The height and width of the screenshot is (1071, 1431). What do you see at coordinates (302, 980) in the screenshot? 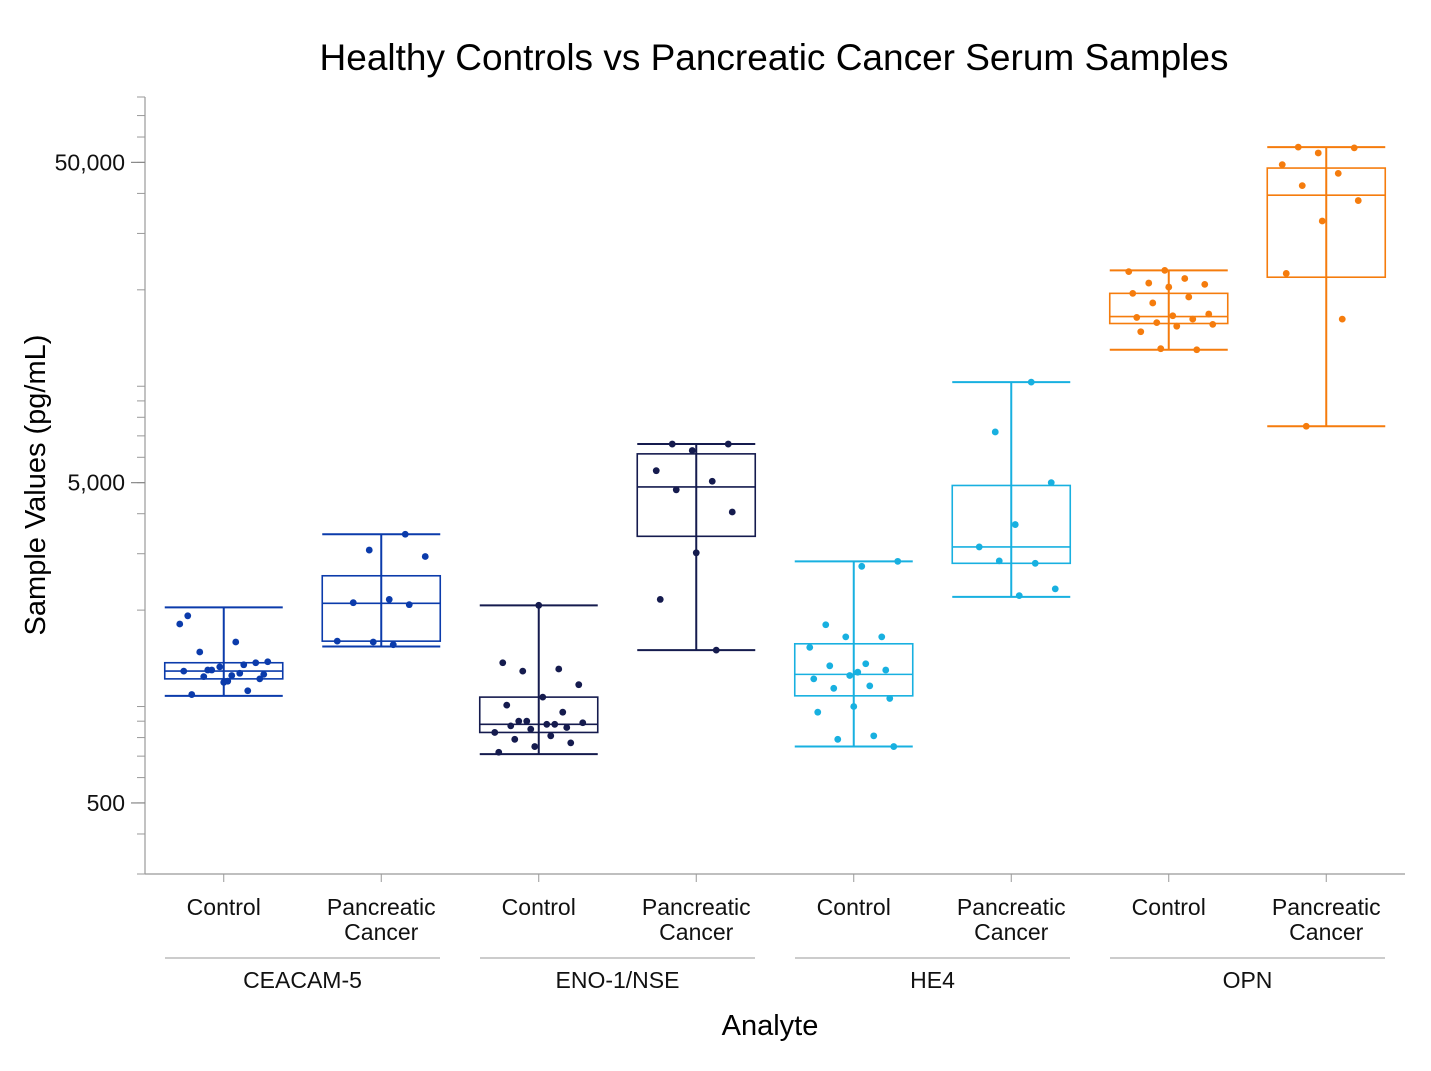
I see `group-label: CEACAM-5` at bounding box center [302, 980].